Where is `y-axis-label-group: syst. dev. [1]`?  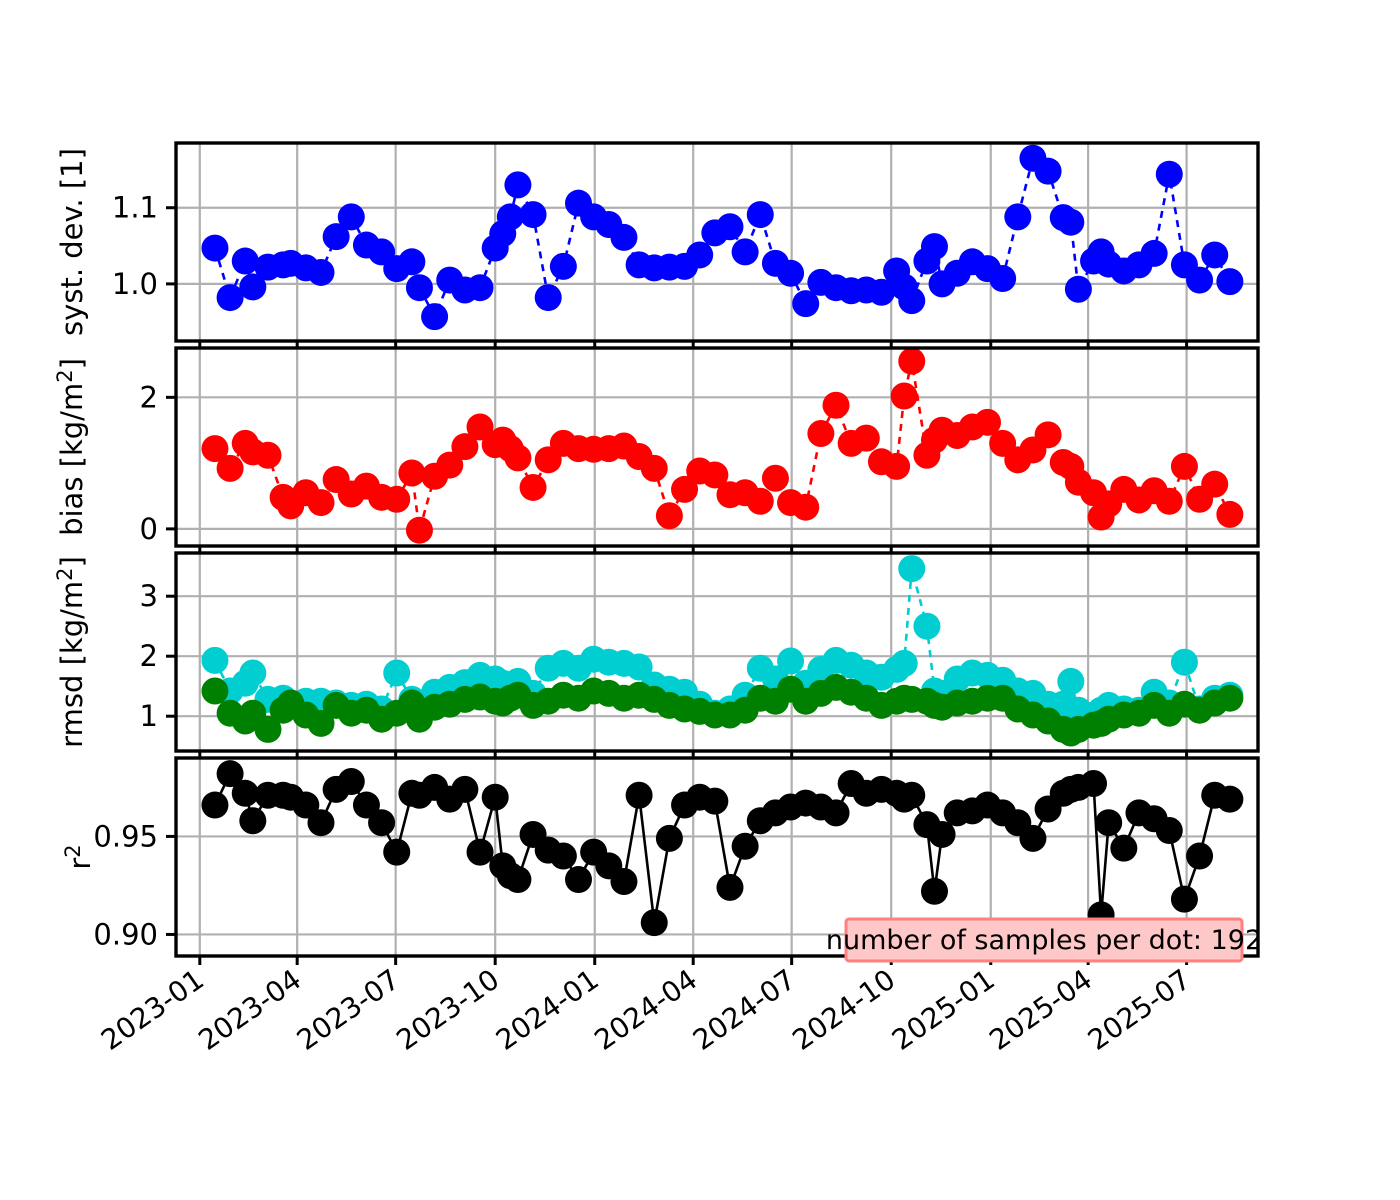
y-axis-label-group: syst. dev. [1] is located at coordinates (72, 242).